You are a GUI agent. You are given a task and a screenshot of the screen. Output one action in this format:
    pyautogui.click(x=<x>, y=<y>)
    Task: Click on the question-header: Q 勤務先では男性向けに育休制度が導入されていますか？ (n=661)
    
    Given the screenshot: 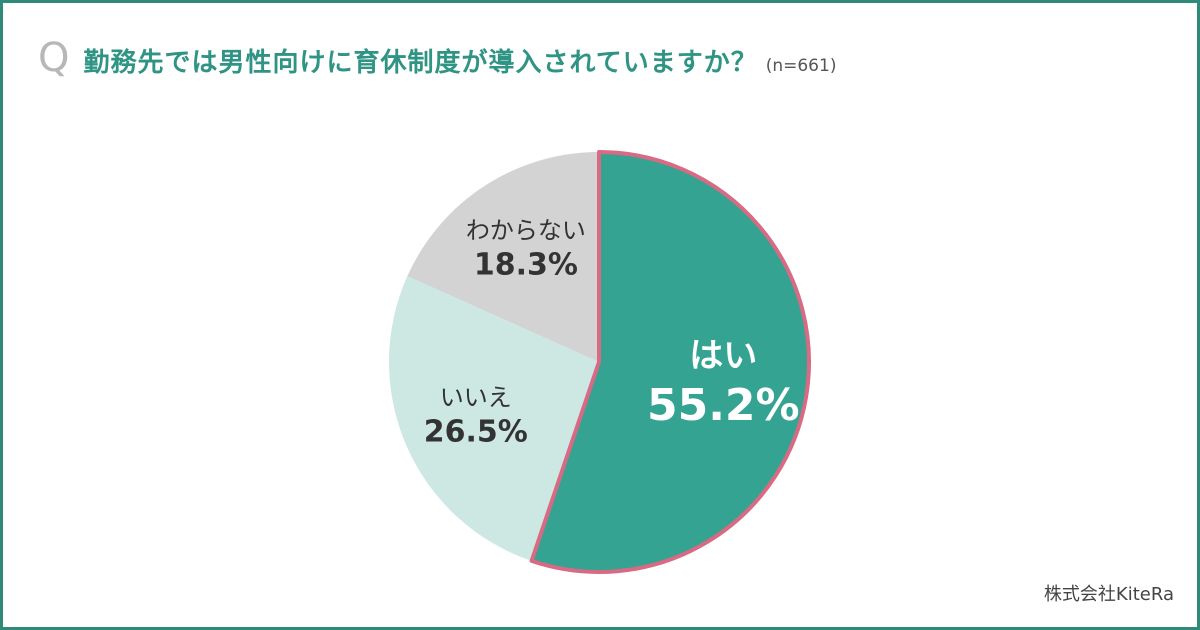 What is the action you would take?
    pyautogui.click(x=437, y=58)
    